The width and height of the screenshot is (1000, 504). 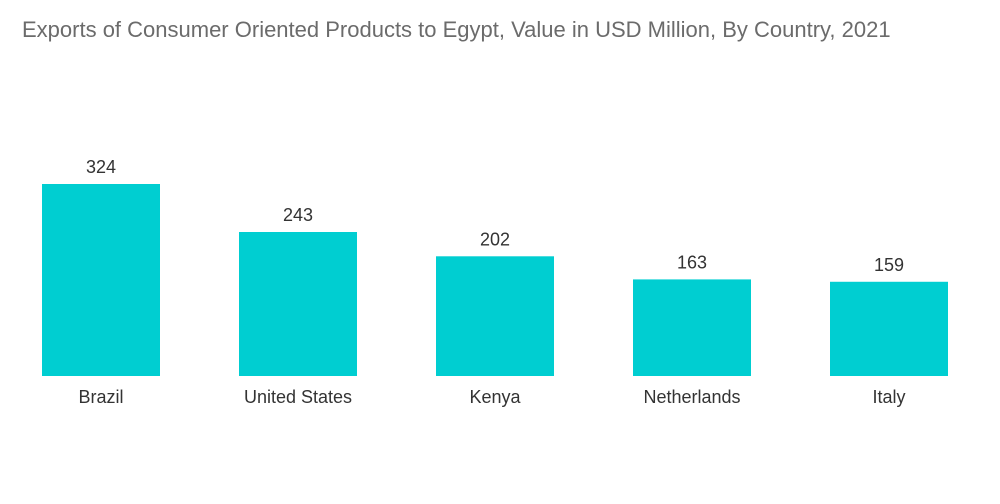 I want to click on bar-netherlands, so click(x=692, y=327).